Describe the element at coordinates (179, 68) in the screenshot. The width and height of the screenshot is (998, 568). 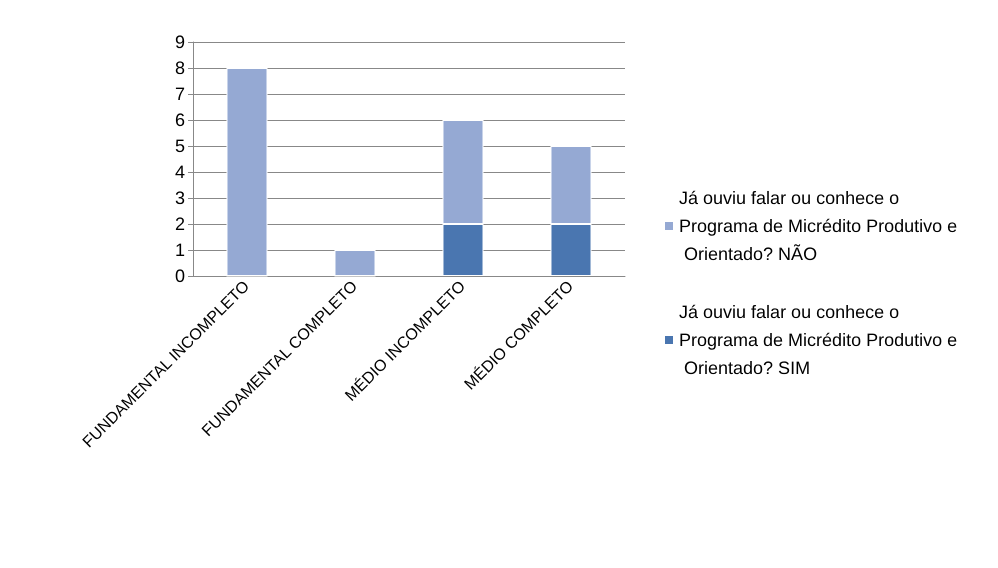
I see `y-tick-label: 8` at that location.